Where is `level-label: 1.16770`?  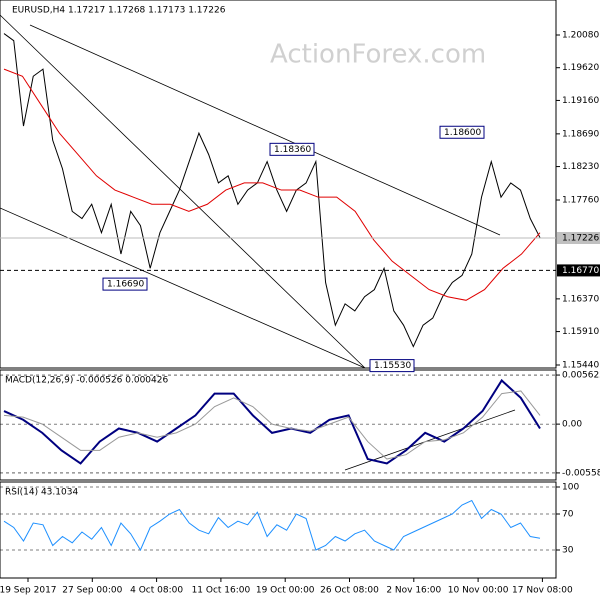 level-label: 1.16770 is located at coordinates (580, 271).